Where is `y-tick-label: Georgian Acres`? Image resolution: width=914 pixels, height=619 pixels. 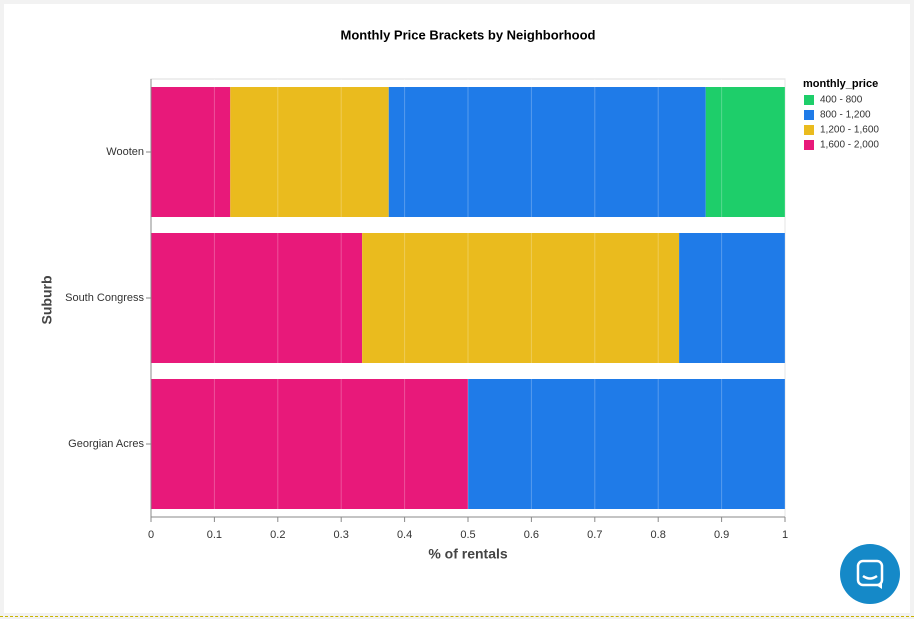 y-tick-label: Georgian Acres is located at coordinates (106, 444).